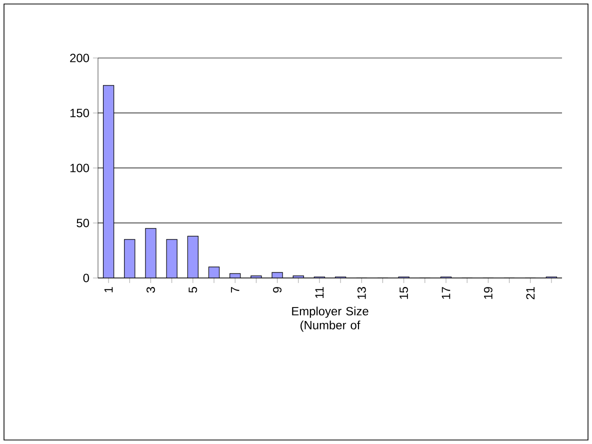 The image size is (592, 444). Describe the element at coordinates (488, 293) in the screenshot. I see `x-tick-label: 19` at that location.